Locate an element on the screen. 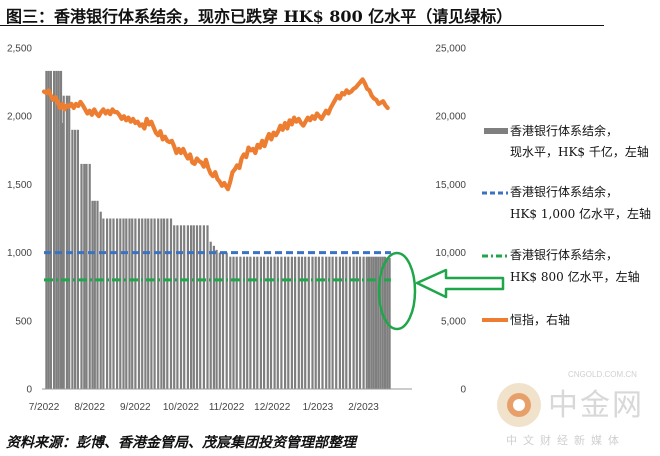 The height and width of the screenshot is (456, 660). left-tick-label: 500 is located at coordinates (23, 321).